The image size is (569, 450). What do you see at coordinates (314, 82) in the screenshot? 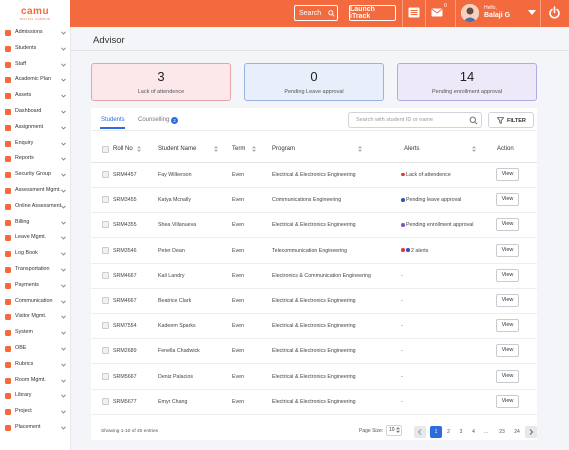
I see `stat-card-leave: 0 Pending Leave approval` at bounding box center [314, 82].